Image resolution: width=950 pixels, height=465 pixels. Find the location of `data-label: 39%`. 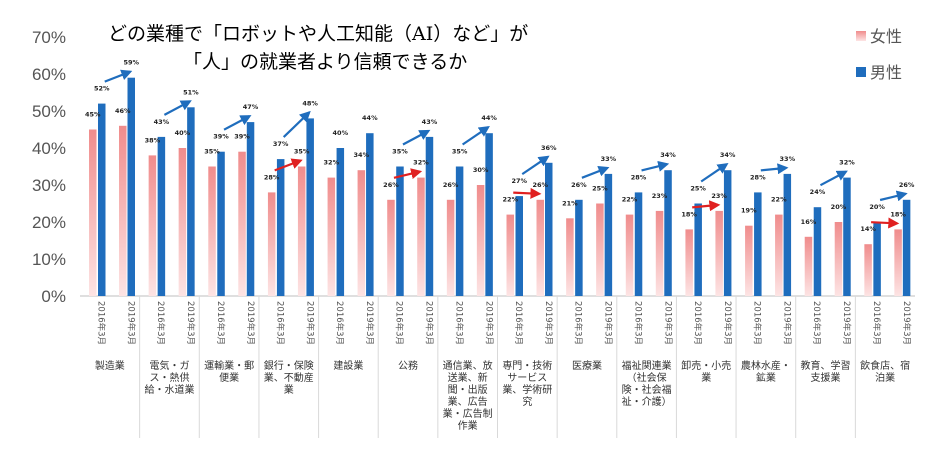

data-label: 39% is located at coordinates (242, 137).